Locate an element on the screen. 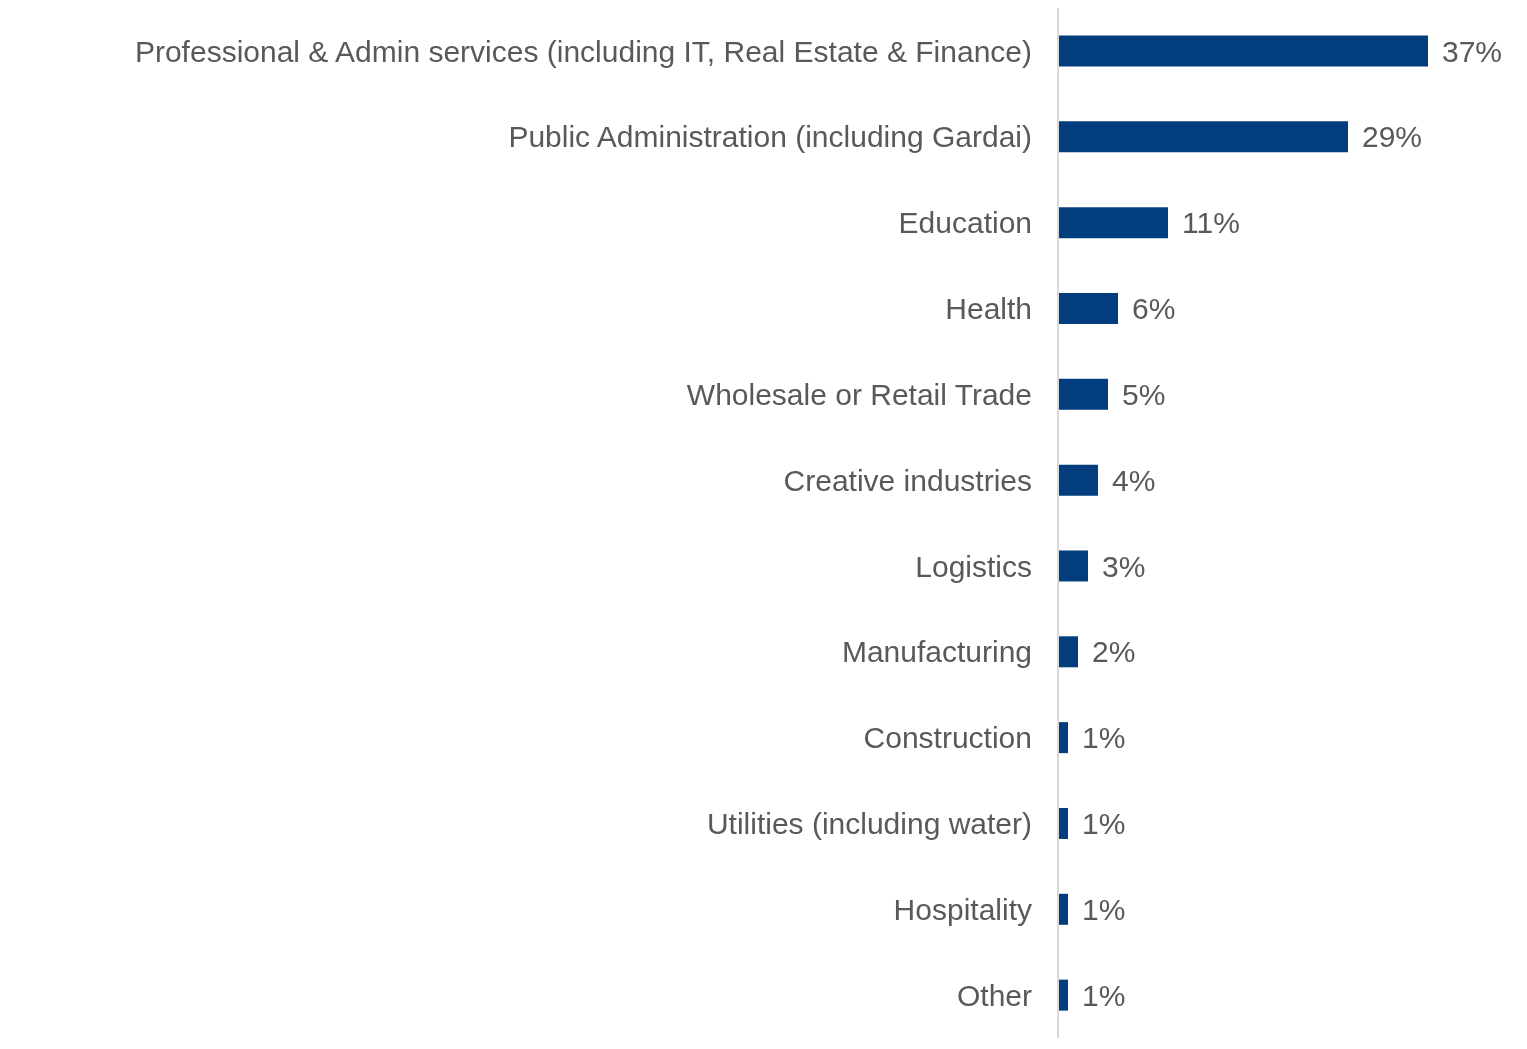 This screenshot has height=1049, width=1527. data-label: 29% is located at coordinates (1392, 137).